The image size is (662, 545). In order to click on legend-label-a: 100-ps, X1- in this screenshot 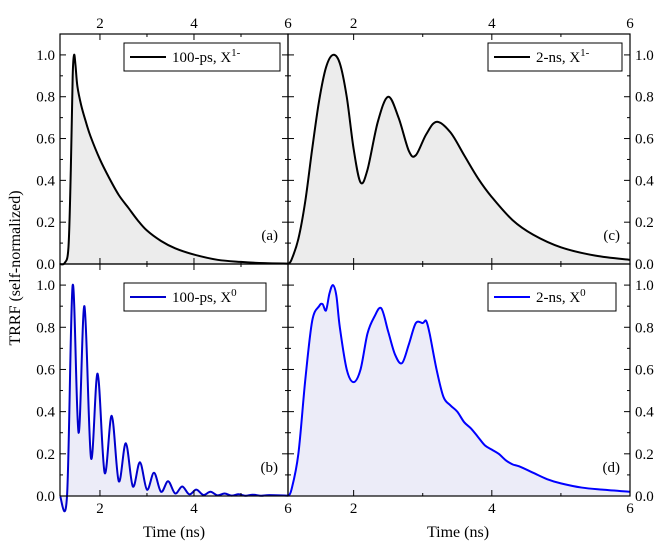, I will do `click(206, 56)`.